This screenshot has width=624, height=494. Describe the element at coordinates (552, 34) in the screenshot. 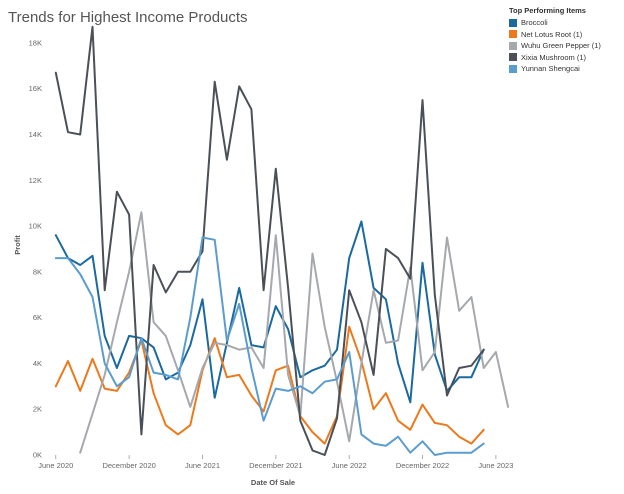

I see `legend-label: Net Lotus Root (1)` at that location.